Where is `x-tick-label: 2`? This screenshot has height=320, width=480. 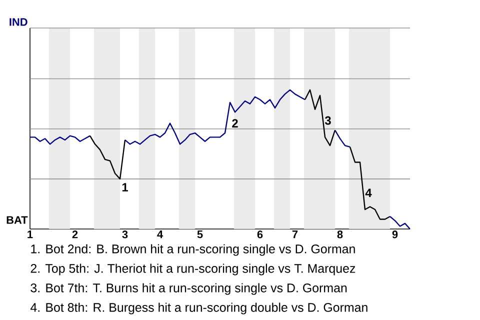 x-tick-label: 2 is located at coordinates (75, 234).